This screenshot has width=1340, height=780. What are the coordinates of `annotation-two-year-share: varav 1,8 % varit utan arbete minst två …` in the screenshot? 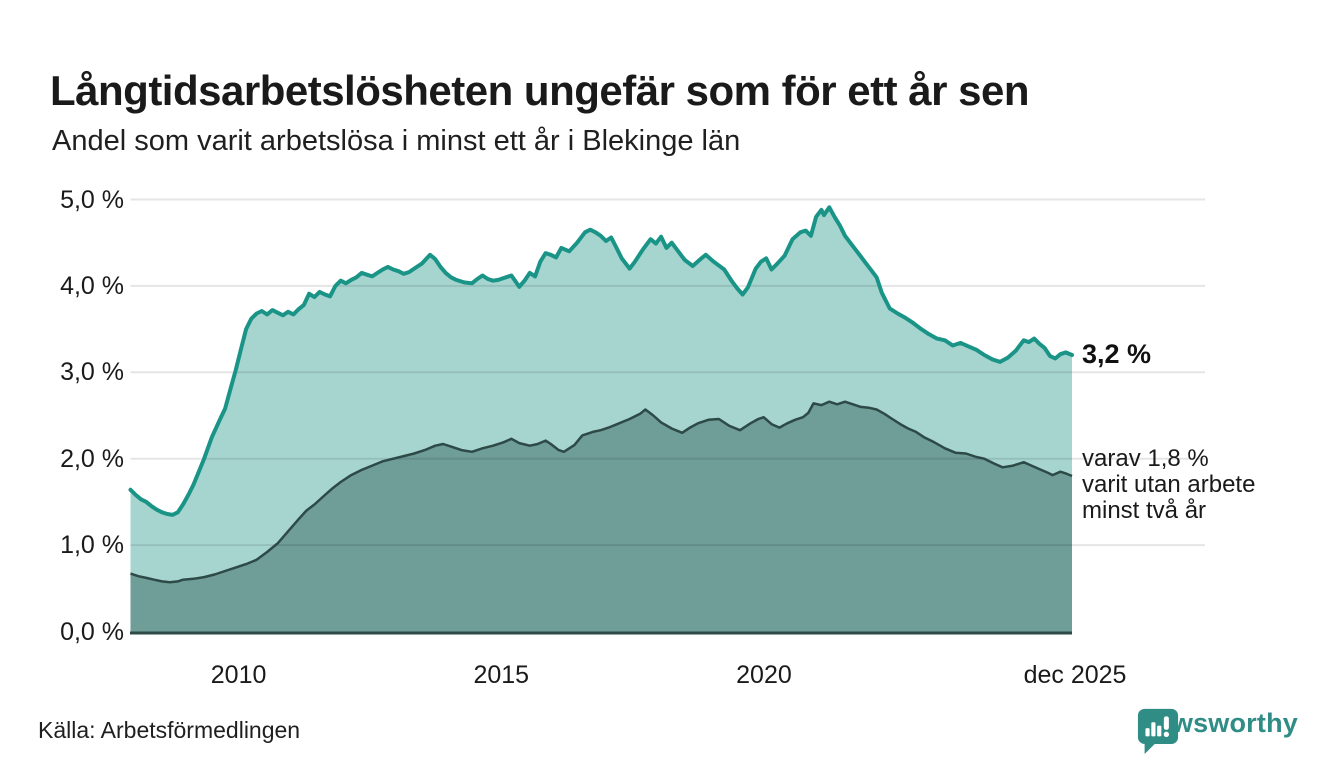 It's located at (1169, 484).